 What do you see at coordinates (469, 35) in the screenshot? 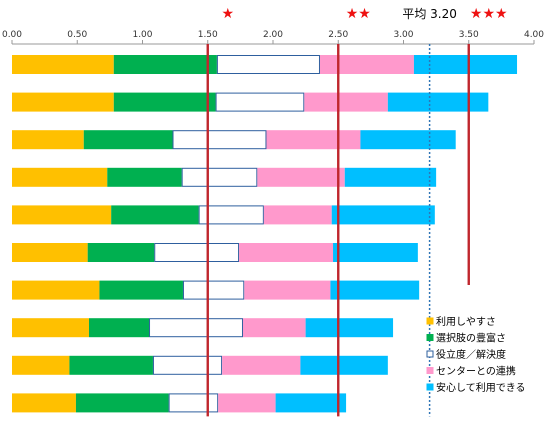
I see `x-tick-label: 3.50` at bounding box center [469, 35].